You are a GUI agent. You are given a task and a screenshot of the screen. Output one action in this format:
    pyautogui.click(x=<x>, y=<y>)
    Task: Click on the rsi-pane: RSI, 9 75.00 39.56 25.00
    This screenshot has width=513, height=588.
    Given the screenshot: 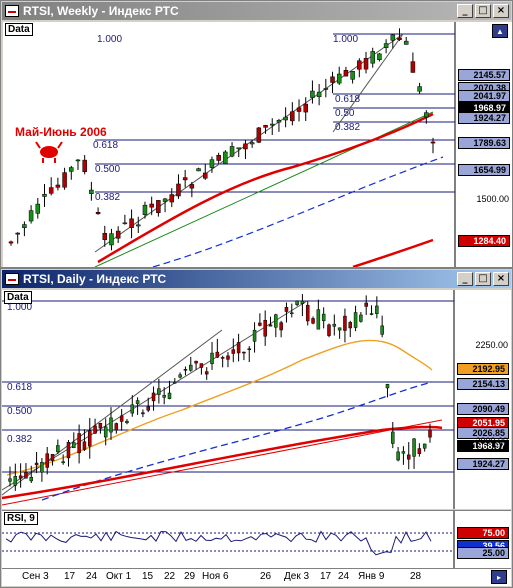 What is the action you would take?
    pyautogui.click(x=256, y=539)
    